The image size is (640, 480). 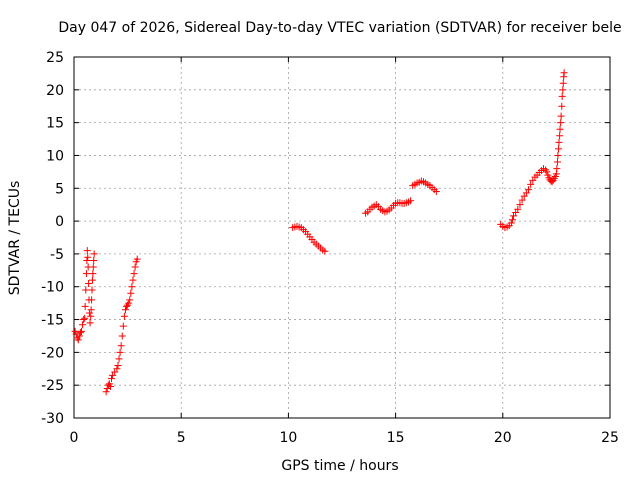 What do you see at coordinates (52, 419) in the screenshot?
I see `y-tick-label: -30` at bounding box center [52, 419].